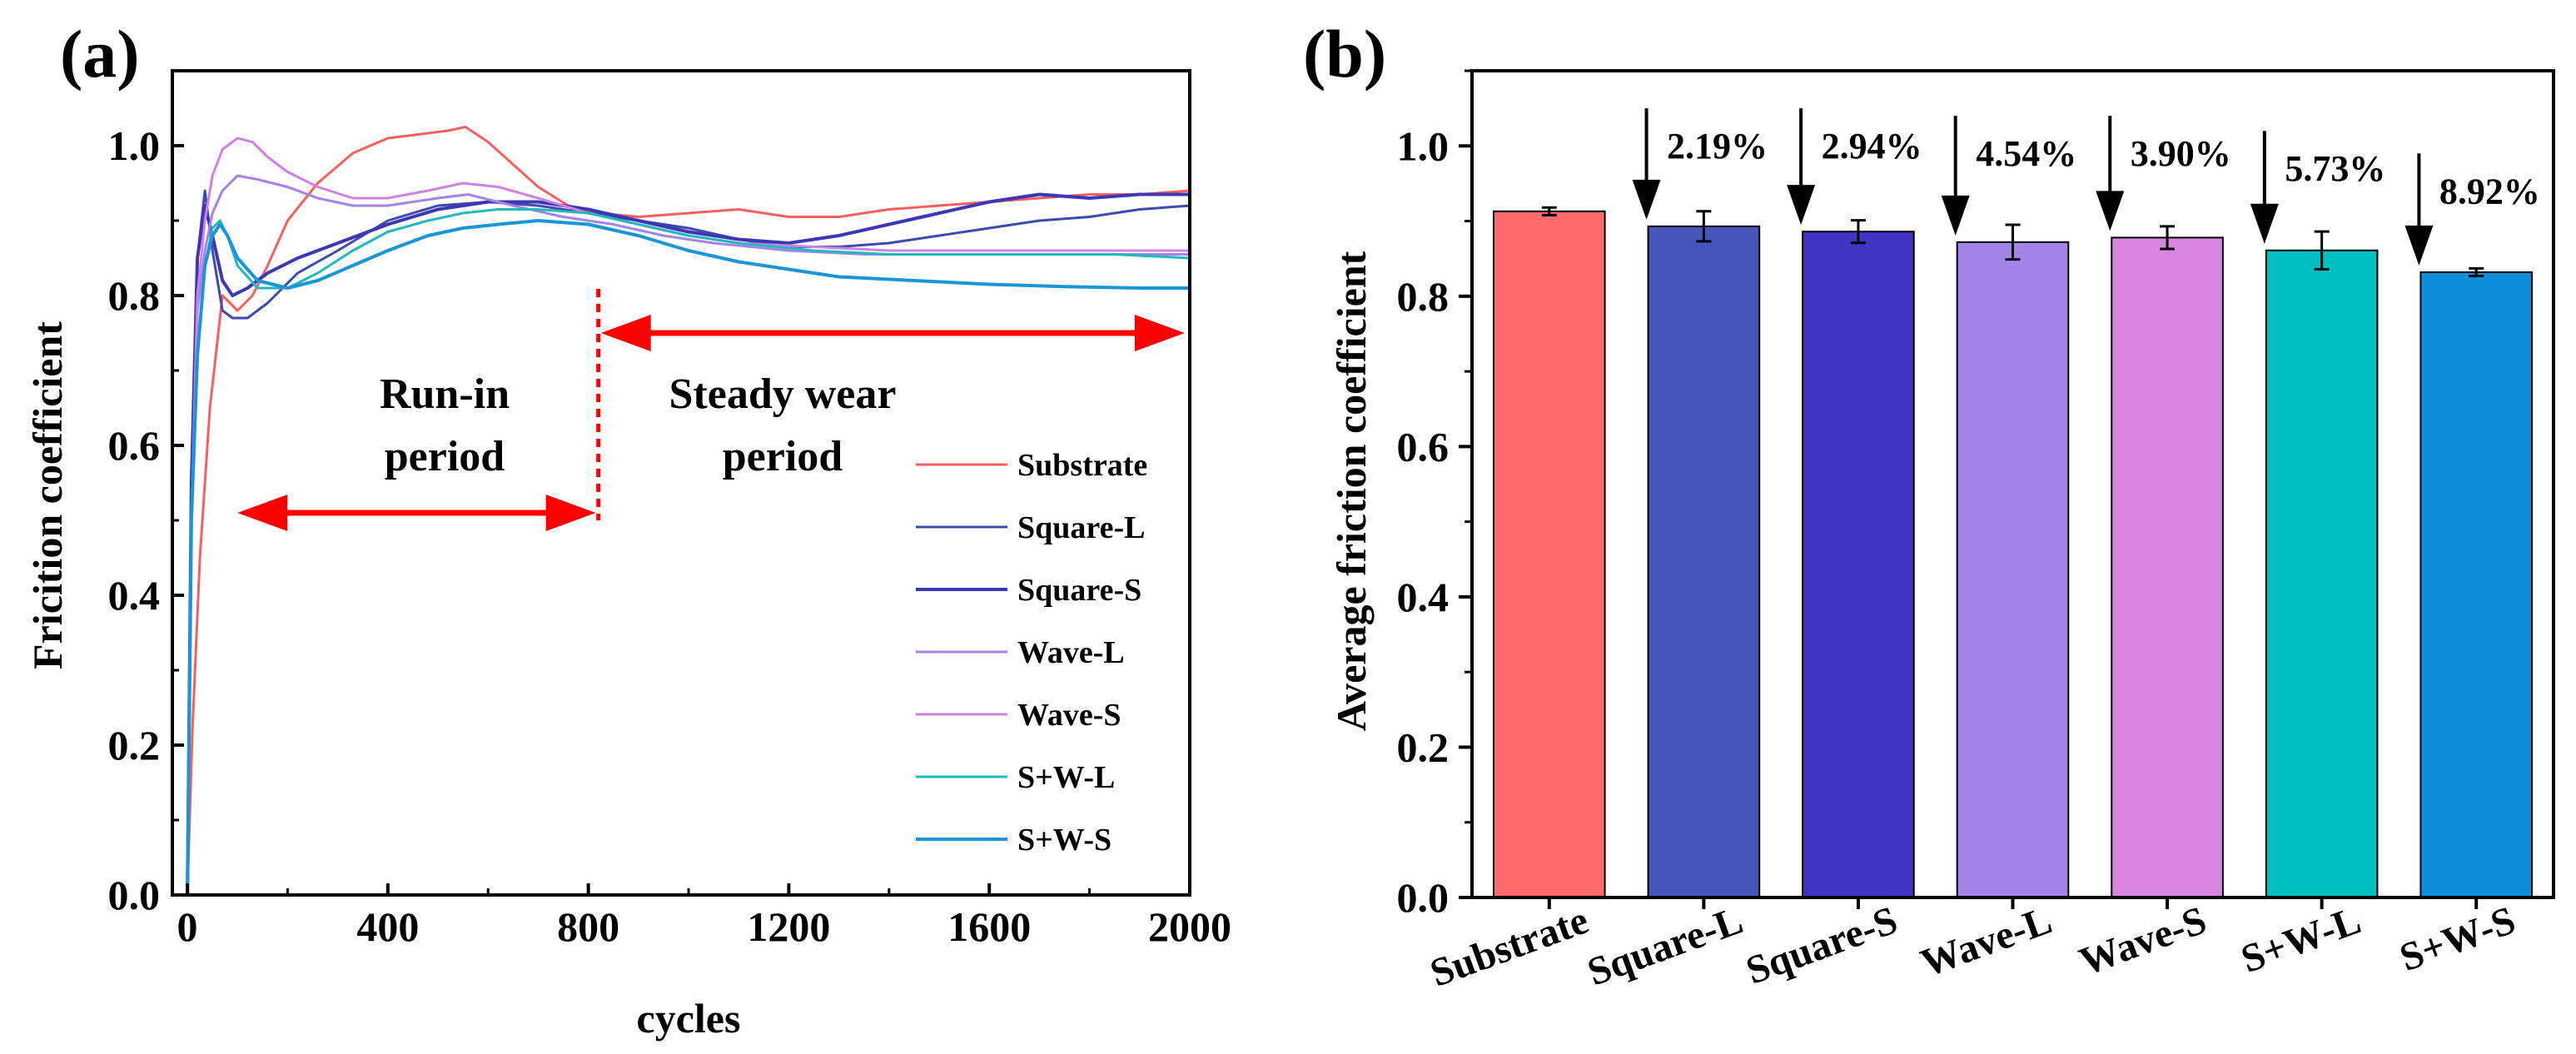 This screenshot has height=1054, width=2576. What do you see at coordinates (1704, 561) in the screenshot?
I see `bar-square-l` at bounding box center [1704, 561].